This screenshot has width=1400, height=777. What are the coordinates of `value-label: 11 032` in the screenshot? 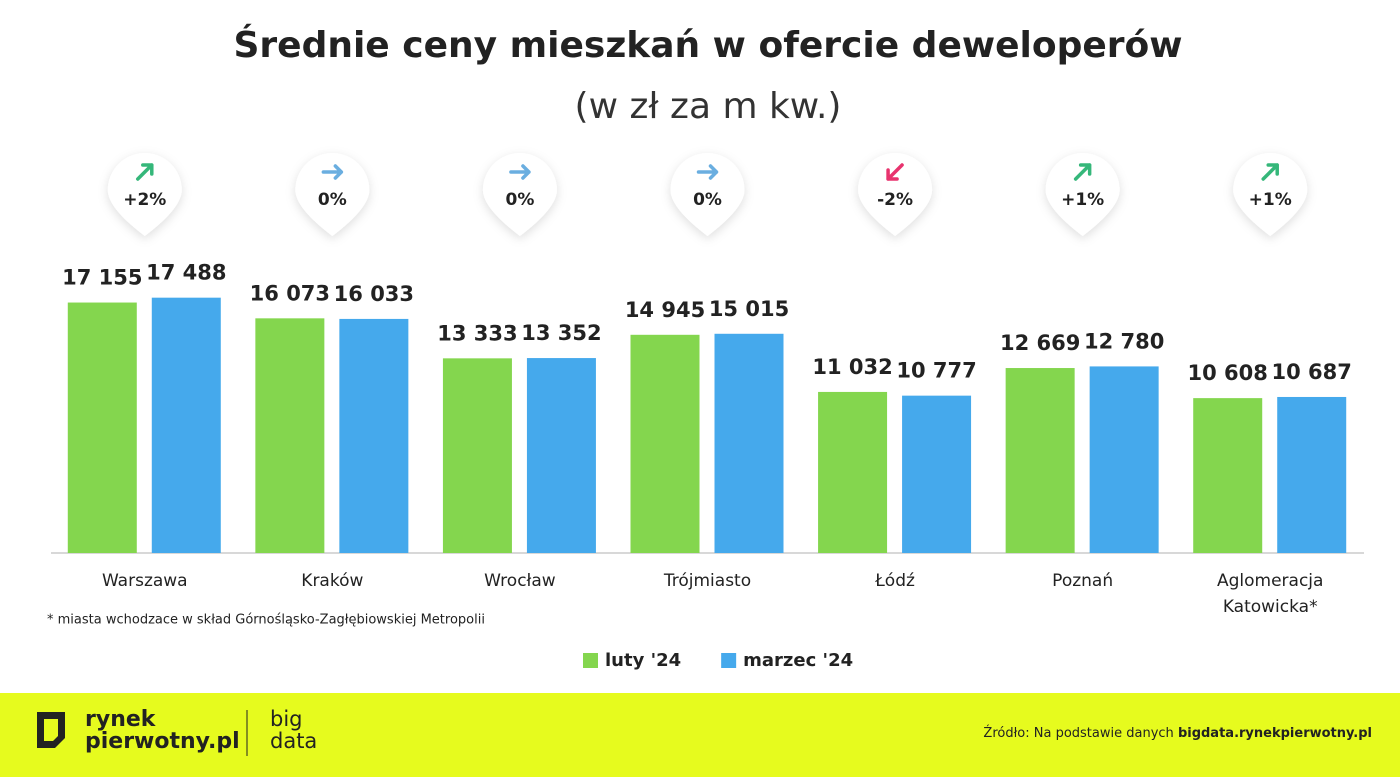 It's located at (852, 367).